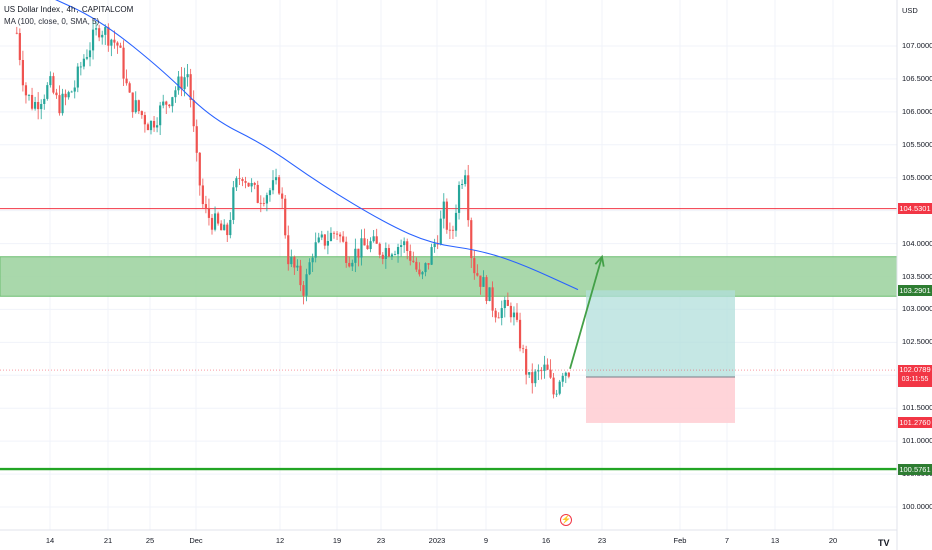 The width and height of the screenshot is (932, 550). I want to click on chart-legend-title: US Dollar Index, 4h, CAPITALCOM, so click(69, 9).